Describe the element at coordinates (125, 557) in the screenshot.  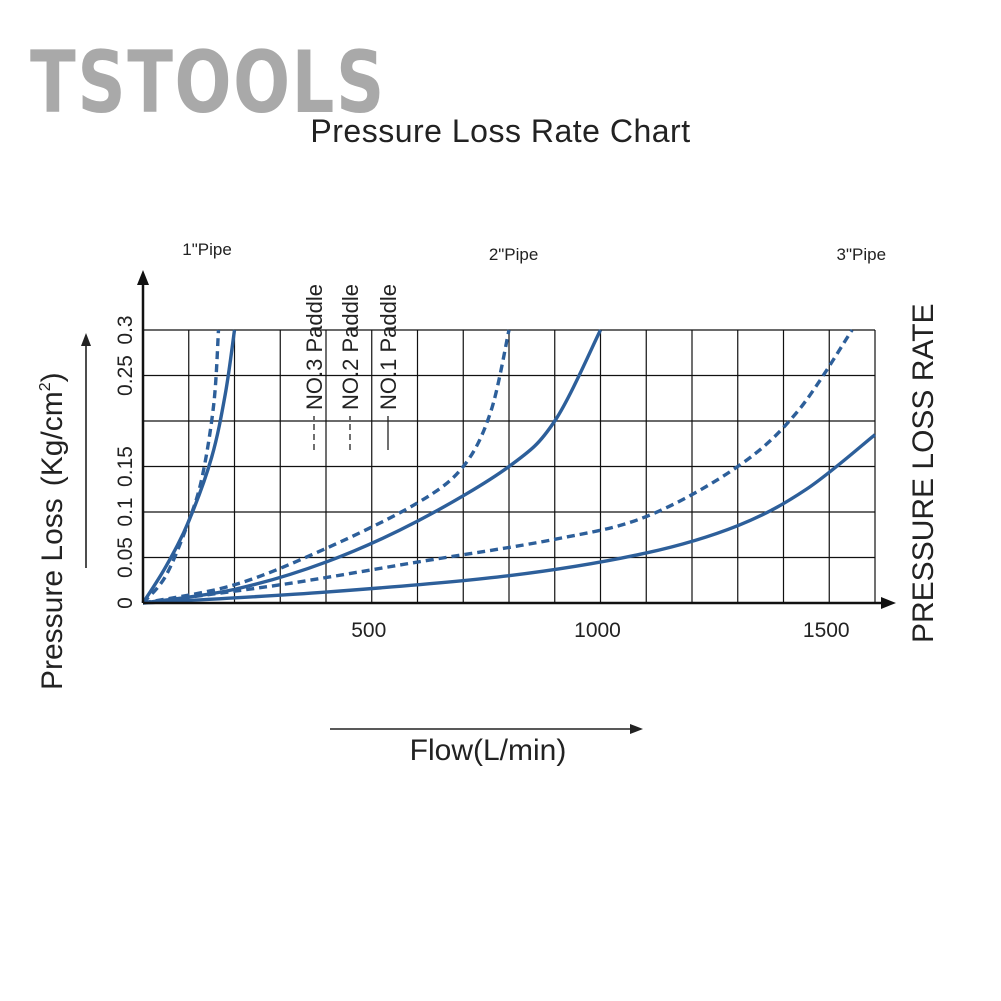
I see `y-tick-label: 0.05` at that location.